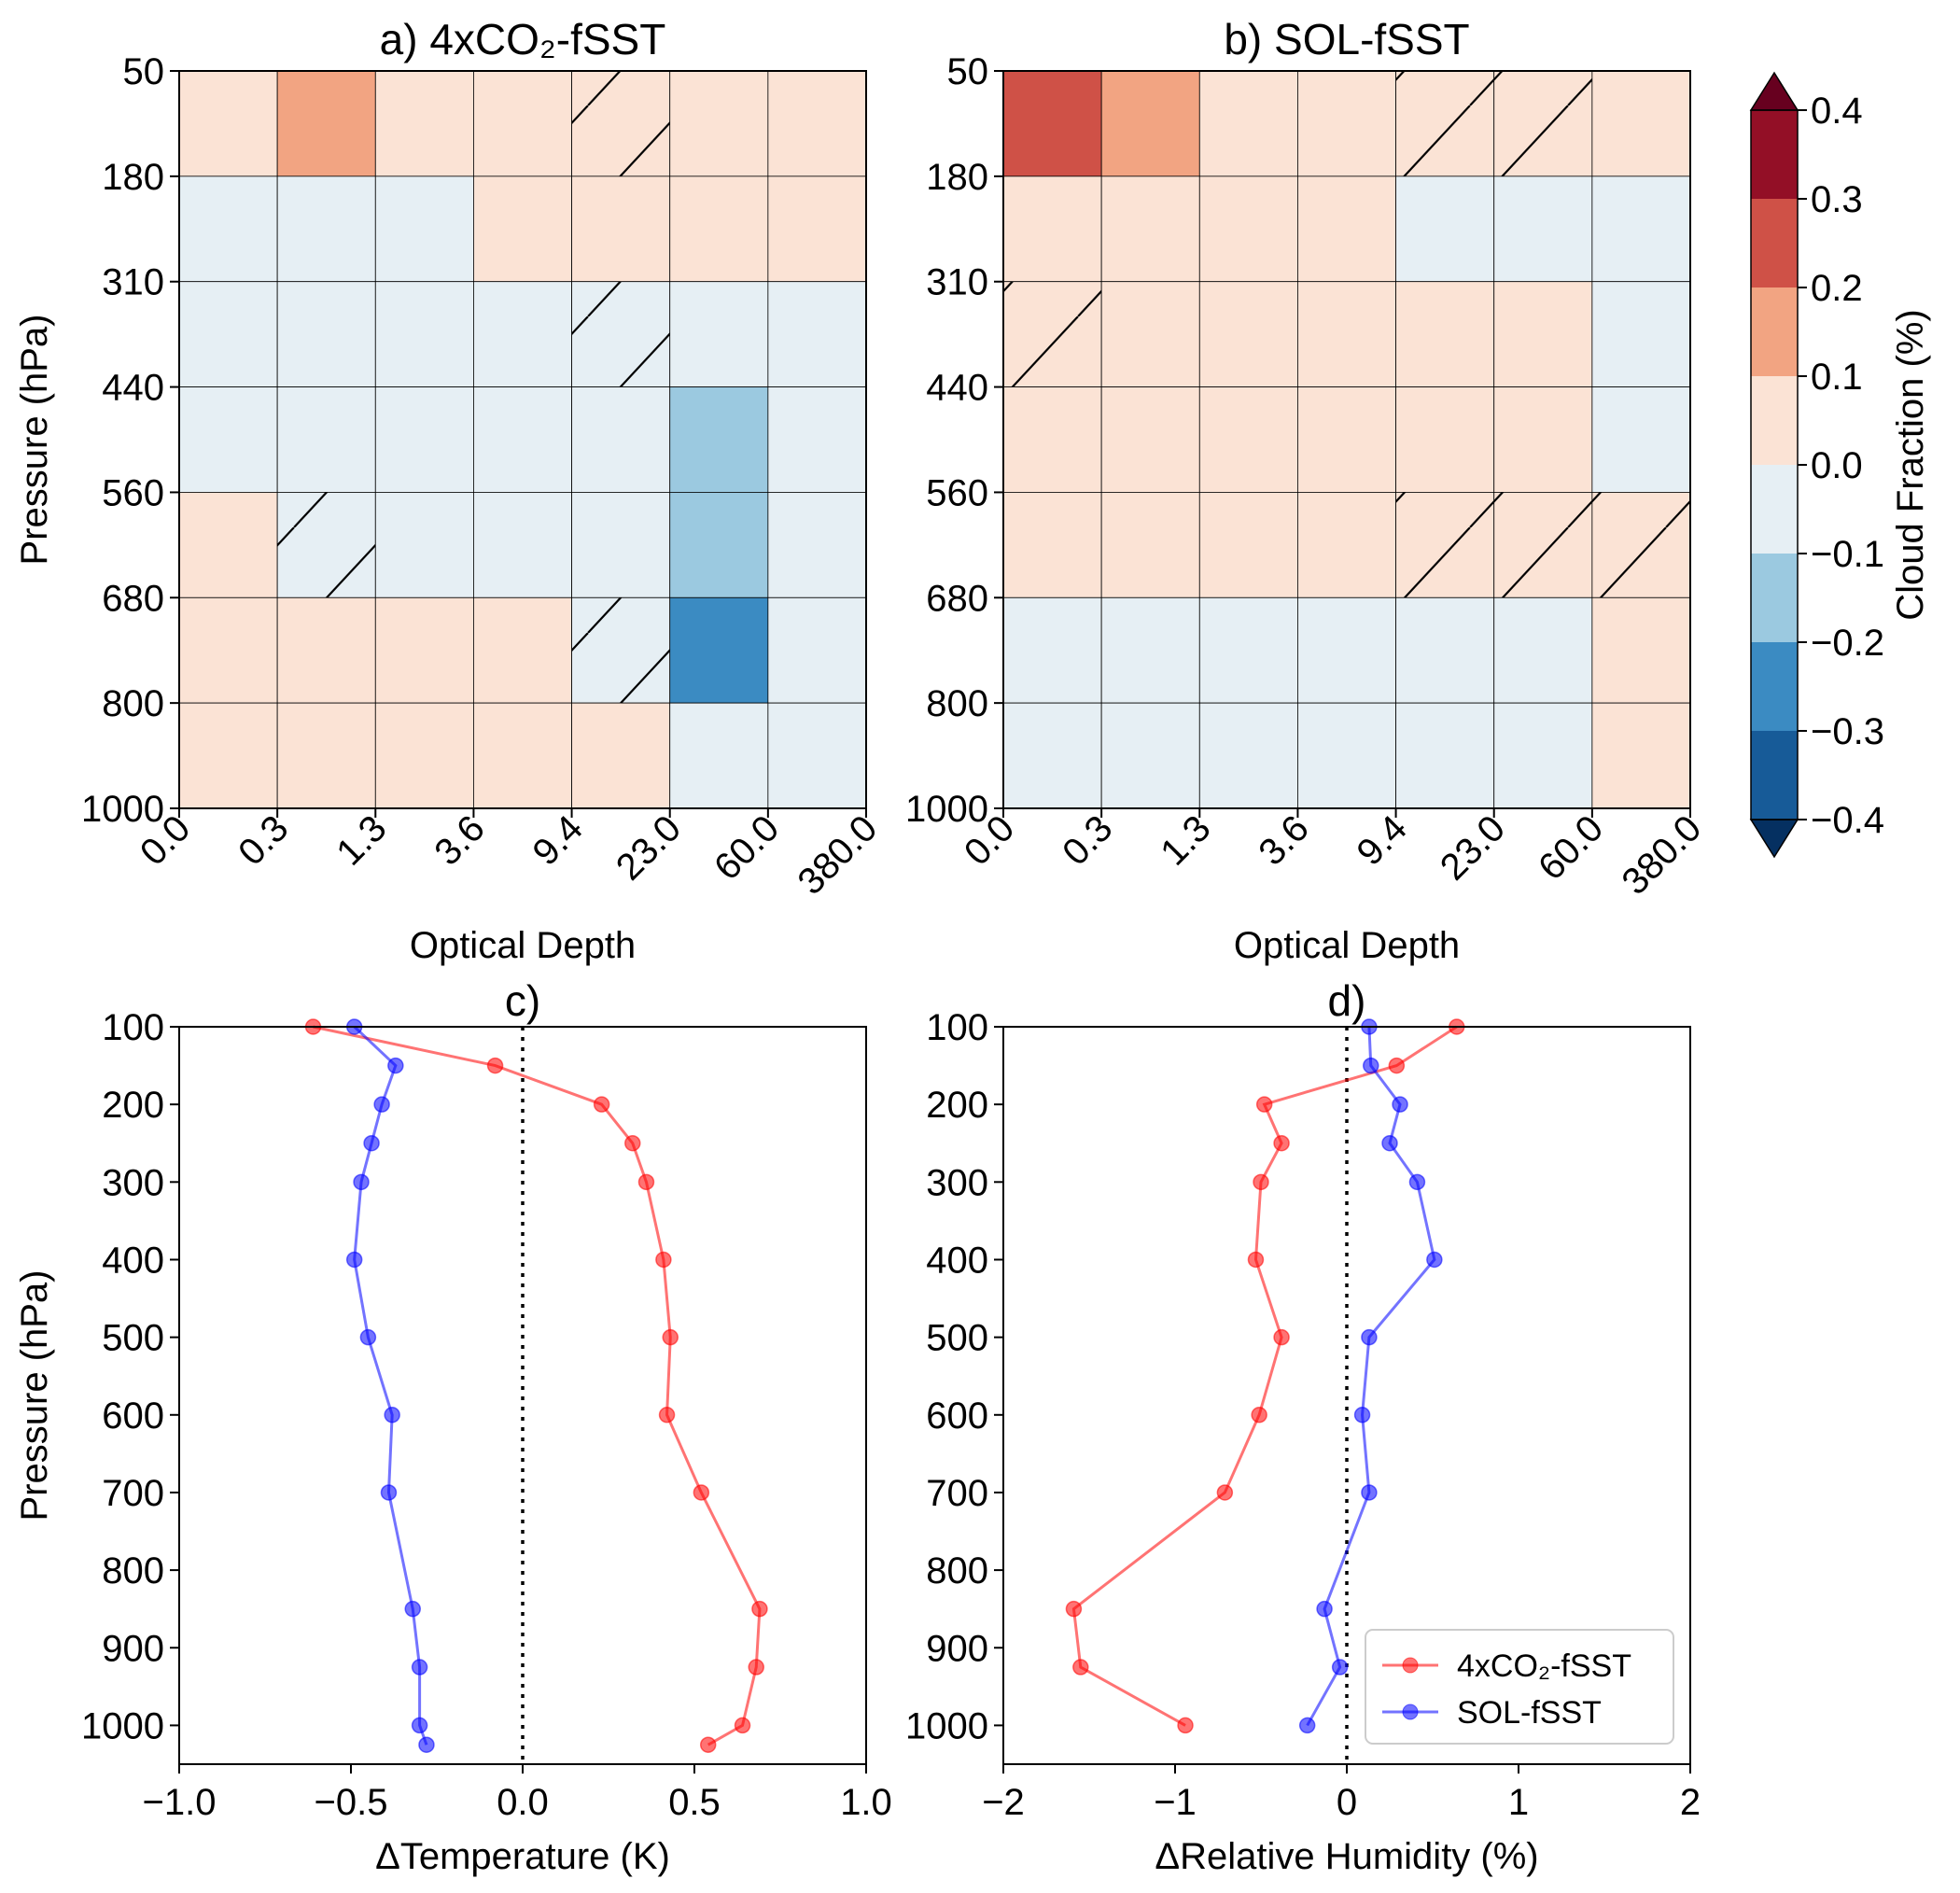  Describe the element at coordinates (1529, 1713) in the screenshot. I see `legend-entry-label: SOL-fSST` at that location.